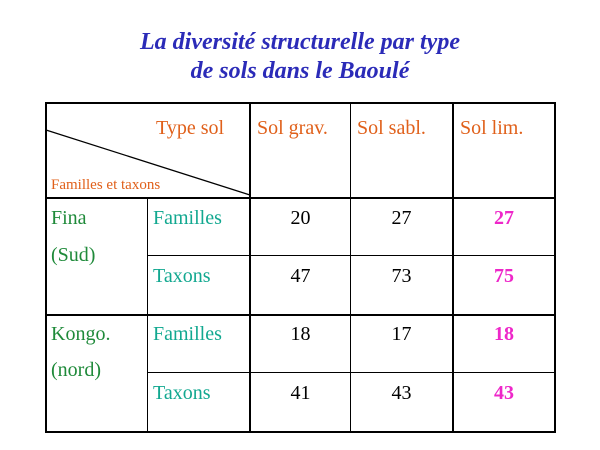 The height and width of the screenshot is (450, 600). Describe the element at coordinates (300, 276) in the screenshot. I see `value-cell: 47` at that location.